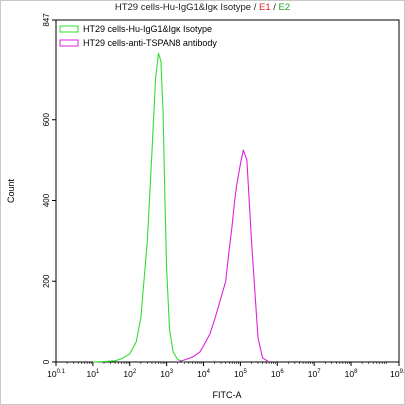  I want to click on y-tick-label: 0, so click(46, 361).